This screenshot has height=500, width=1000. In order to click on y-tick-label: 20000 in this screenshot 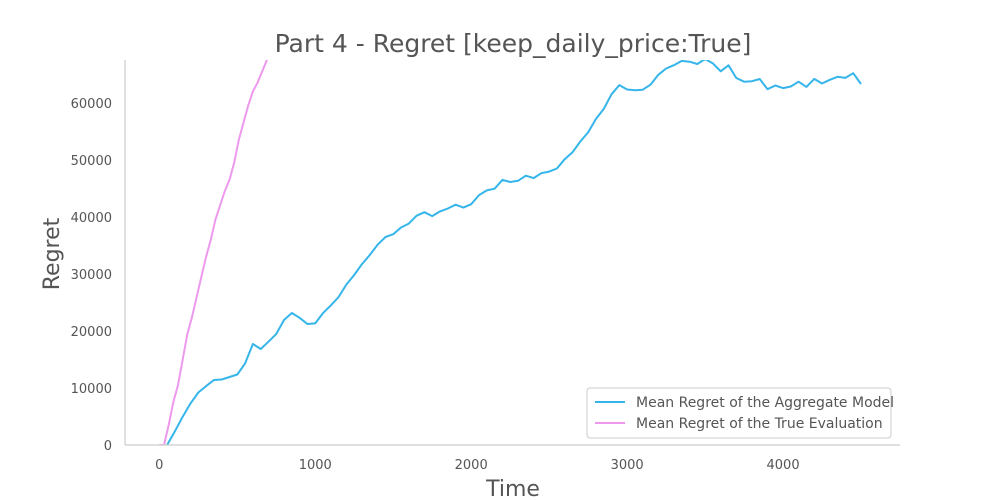, I will do `click(91, 332)`.